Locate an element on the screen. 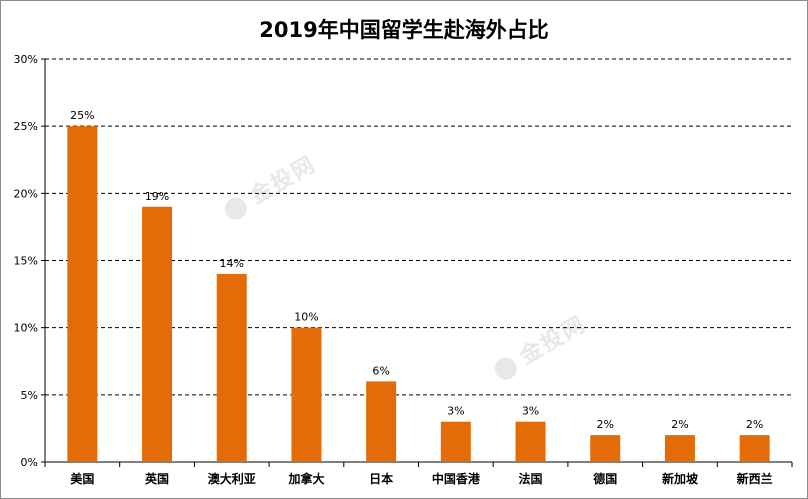 The image size is (808, 499). x-tick-label: 加拿大 is located at coordinates (305, 478).